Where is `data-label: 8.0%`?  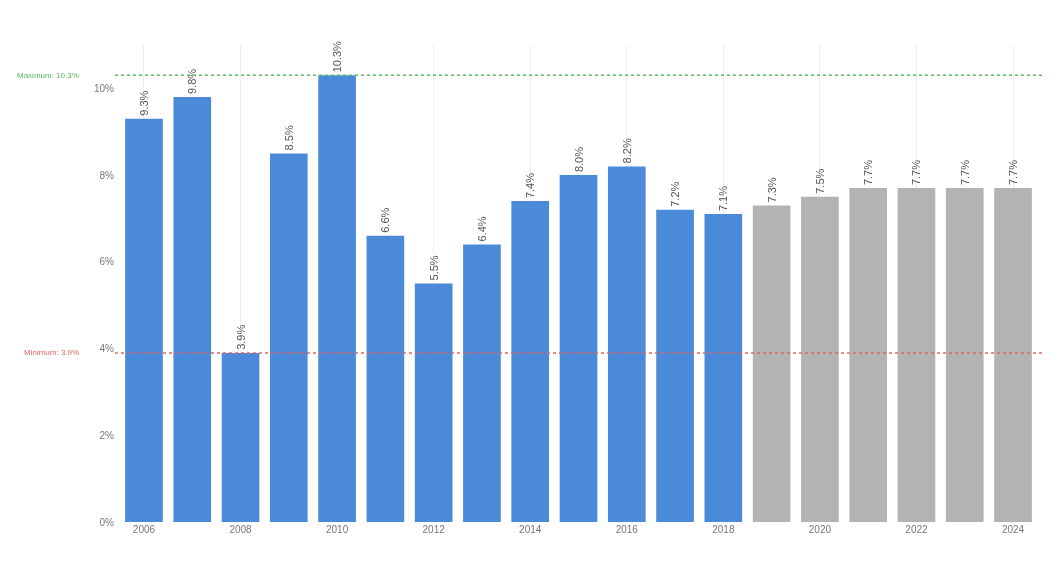 data-label: 8.0% is located at coordinates (578, 159).